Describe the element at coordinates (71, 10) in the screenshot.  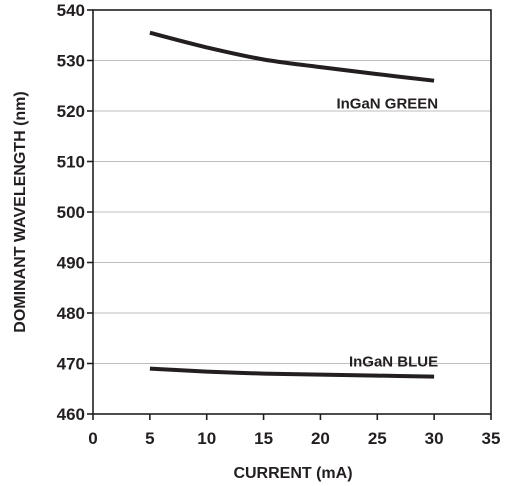
I see `y-tick-label: 540` at that location.